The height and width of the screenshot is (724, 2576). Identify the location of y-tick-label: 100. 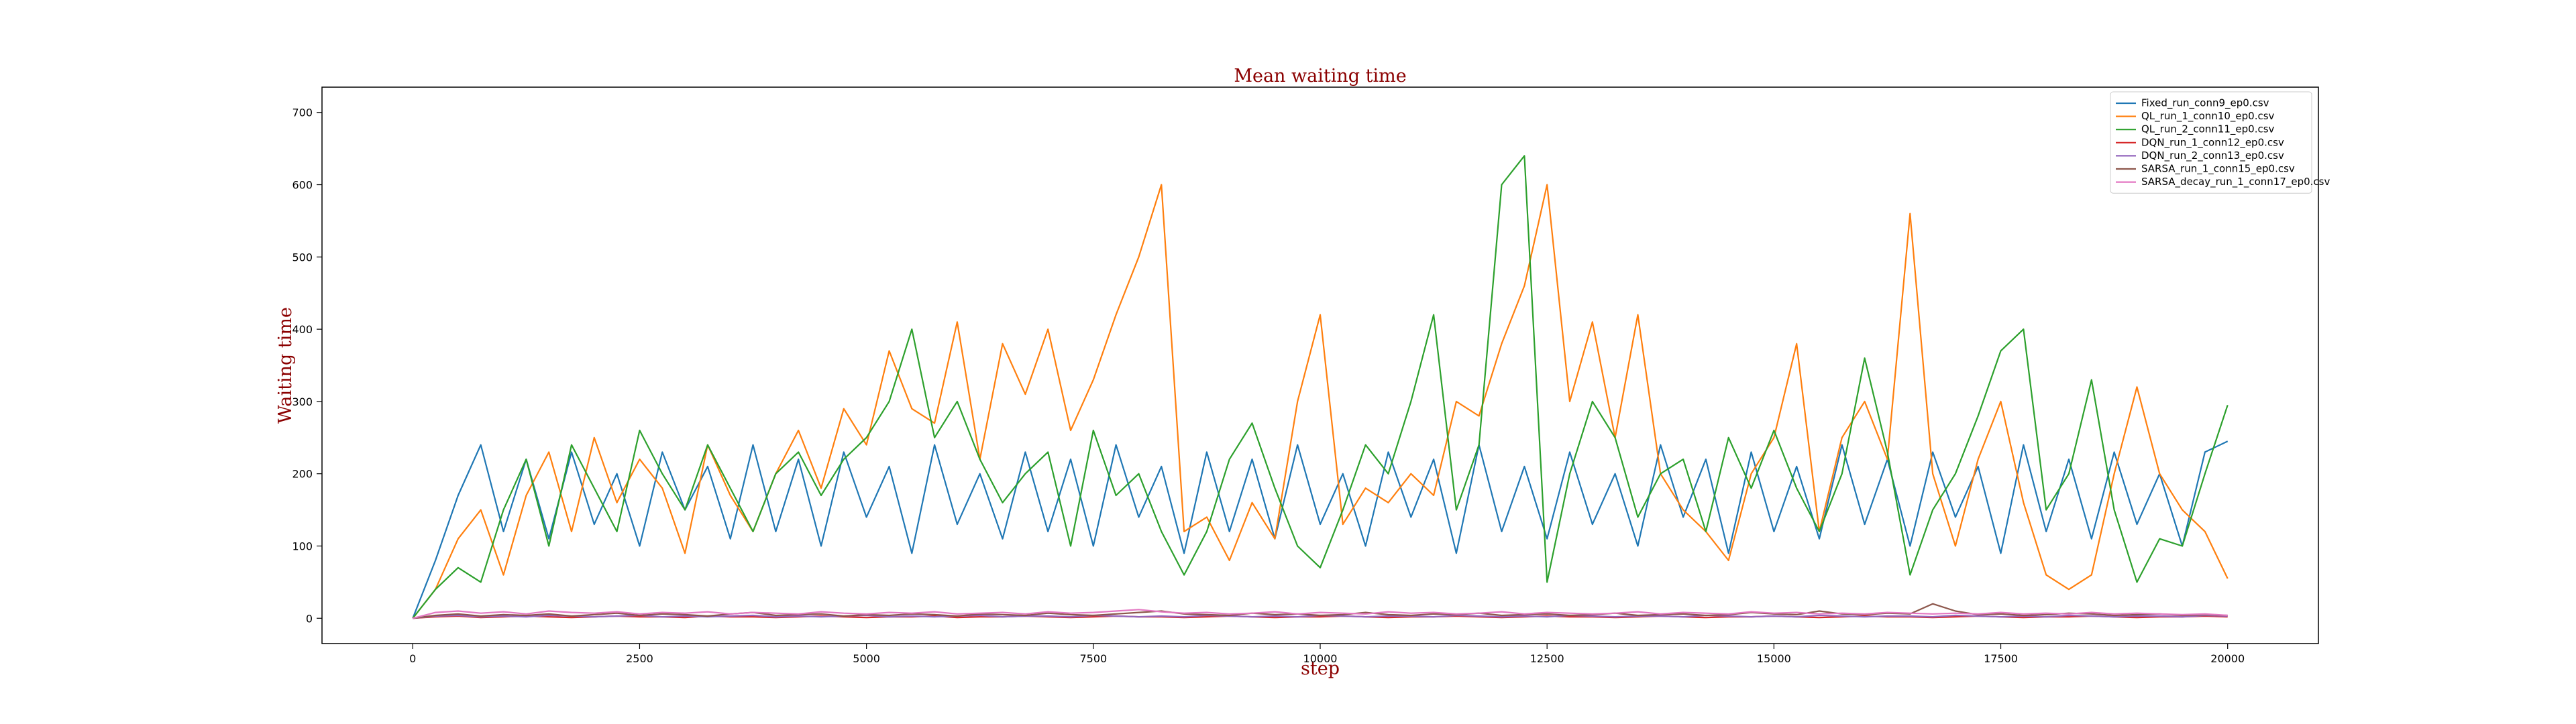
(302, 546).